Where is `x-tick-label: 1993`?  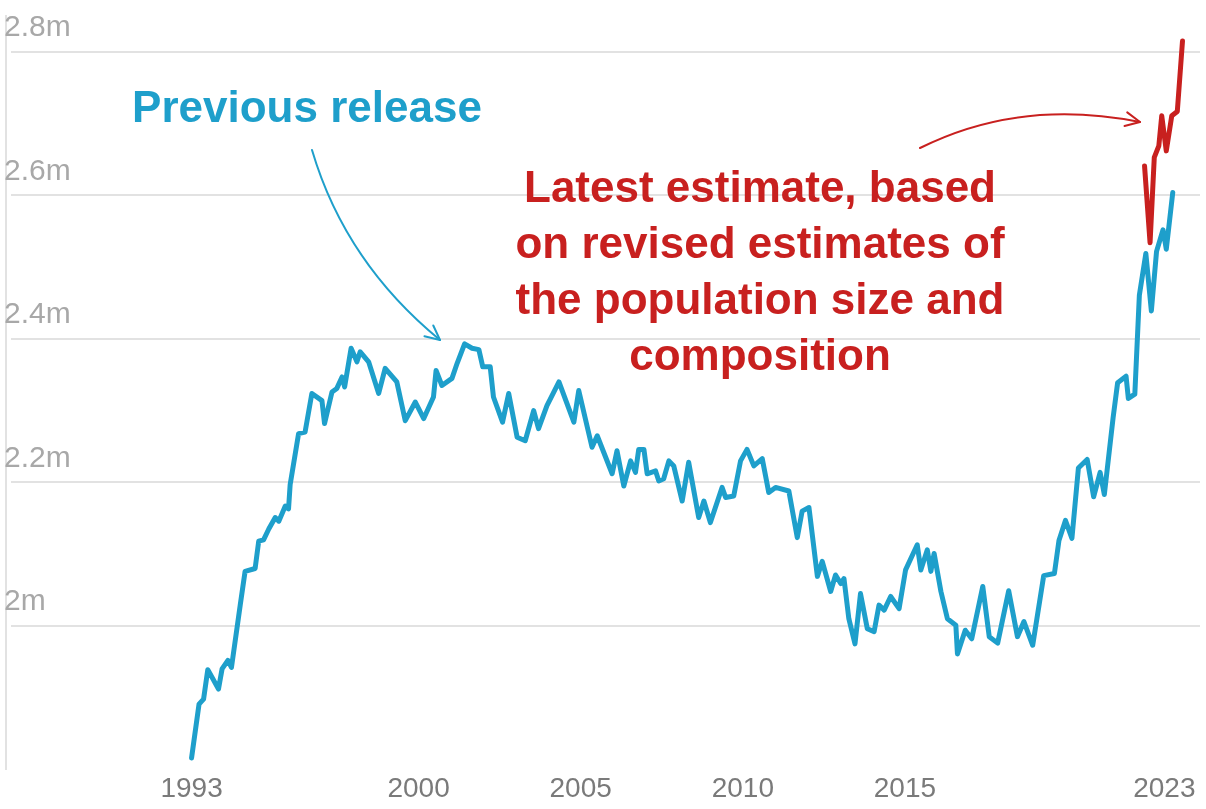 x-tick-label: 1993 is located at coordinates (191, 787).